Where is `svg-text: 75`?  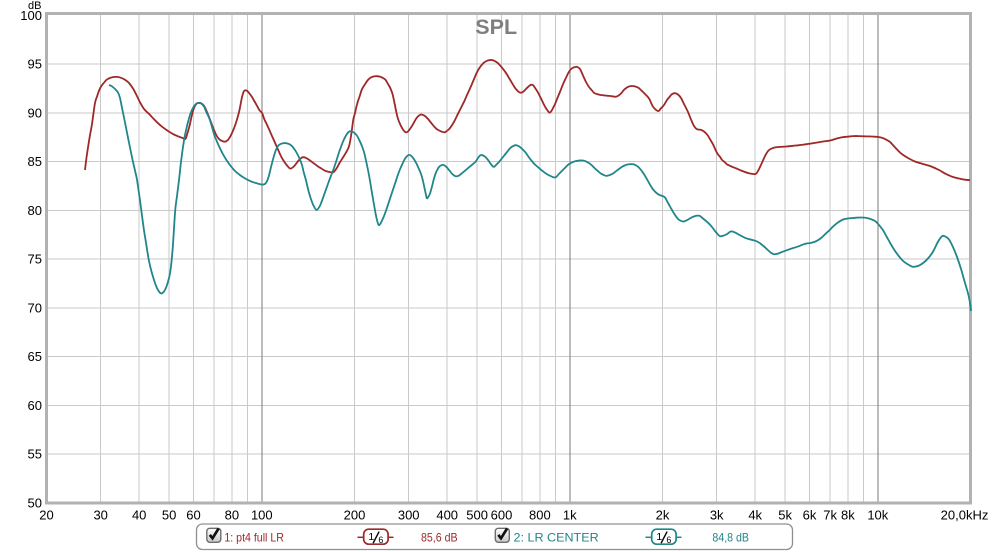
svg-text: 75 is located at coordinates (35, 259).